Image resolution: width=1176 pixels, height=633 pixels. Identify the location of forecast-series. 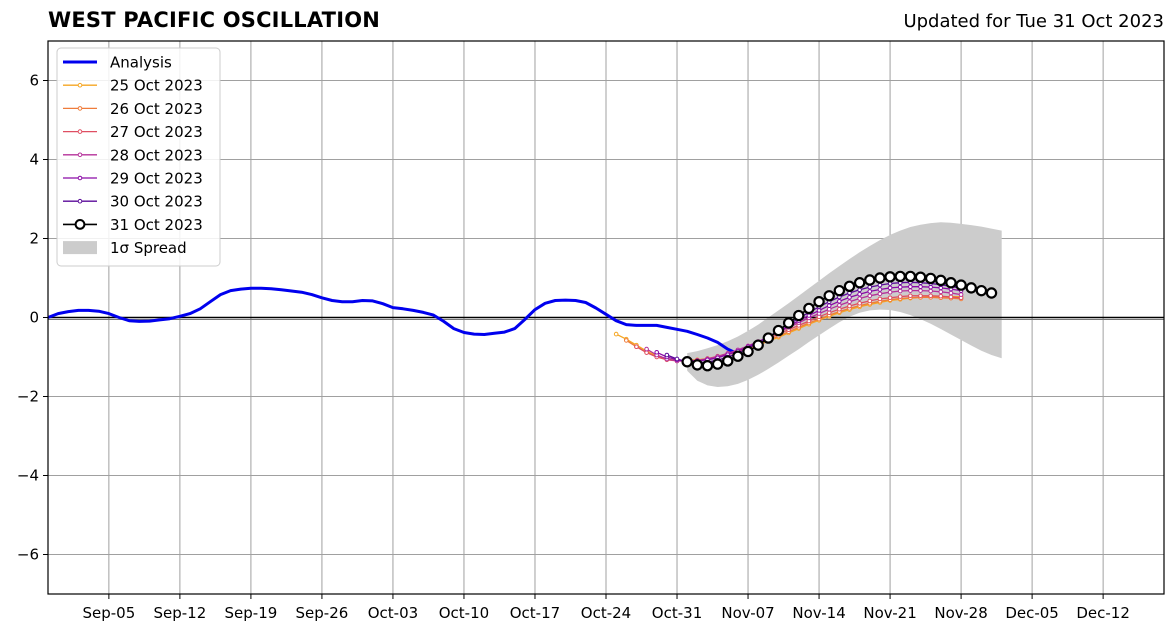
(805, 321).